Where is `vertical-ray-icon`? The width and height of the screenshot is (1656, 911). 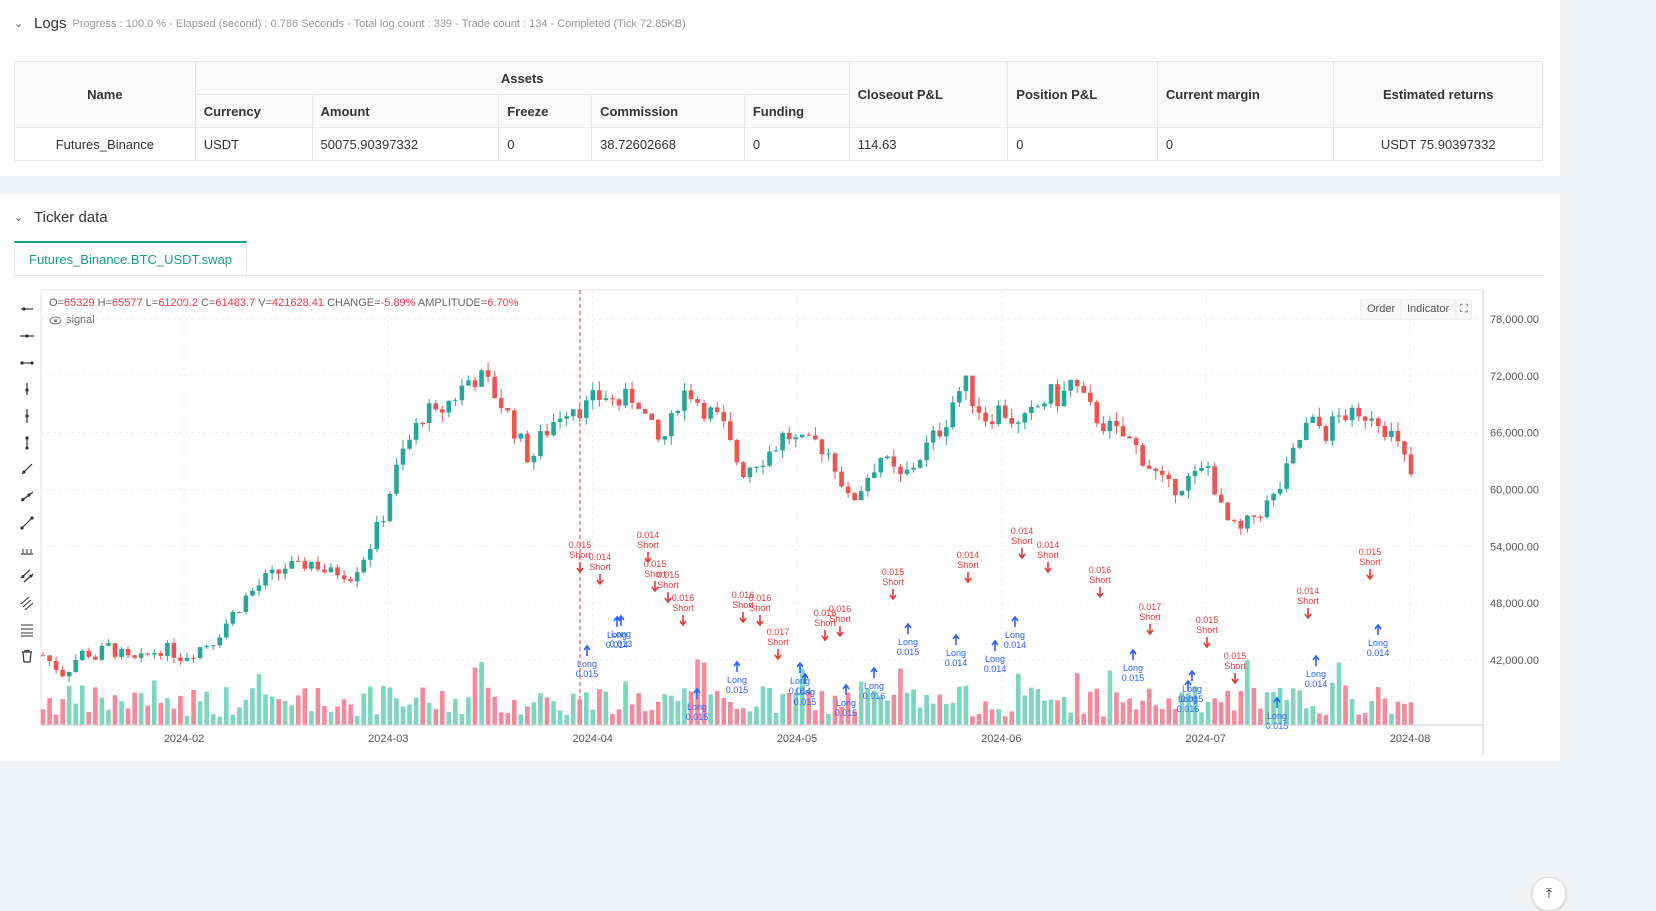 vertical-ray-icon is located at coordinates (27, 389).